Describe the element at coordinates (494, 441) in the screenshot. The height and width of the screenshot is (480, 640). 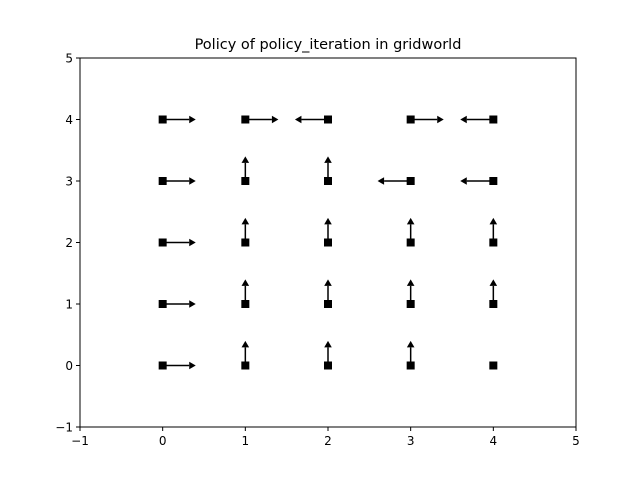
I see `x-tick-label: 4` at that location.